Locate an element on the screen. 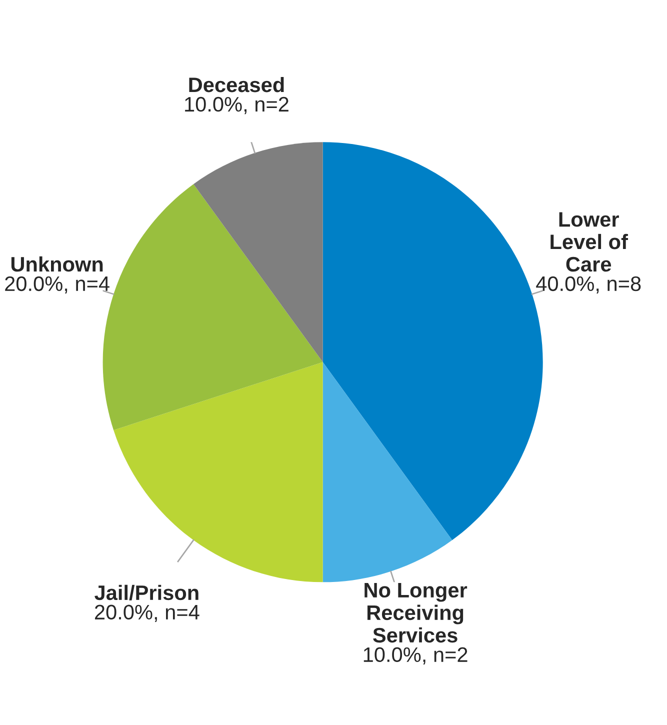  slice-label: No Longer Receiving Services is located at coordinates (416, 613).